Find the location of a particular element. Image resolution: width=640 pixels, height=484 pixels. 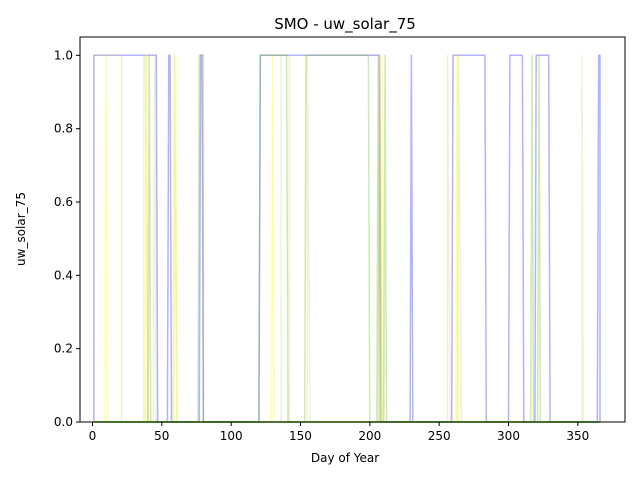

y-axis-label: uw_solar_75 is located at coordinates (21, 229).